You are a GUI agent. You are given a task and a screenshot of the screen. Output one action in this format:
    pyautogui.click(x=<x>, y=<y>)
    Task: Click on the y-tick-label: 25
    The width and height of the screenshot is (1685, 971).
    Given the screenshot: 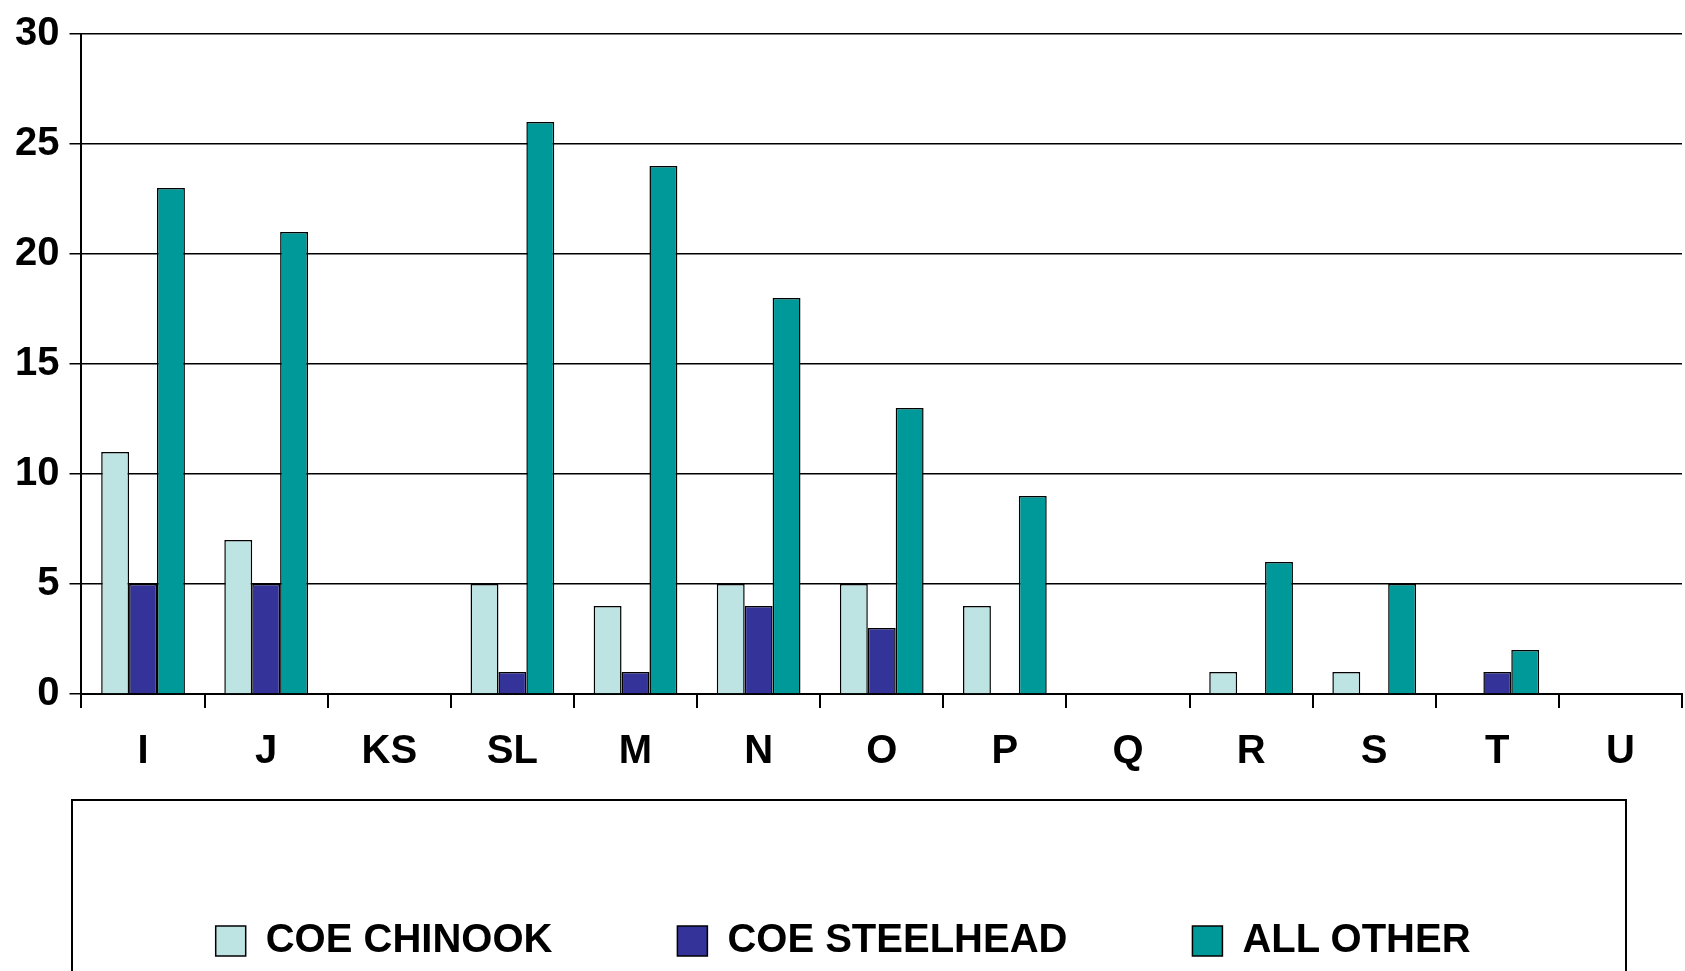 What is the action you would take?
    pyautogui.click(x=37, y=141)
    